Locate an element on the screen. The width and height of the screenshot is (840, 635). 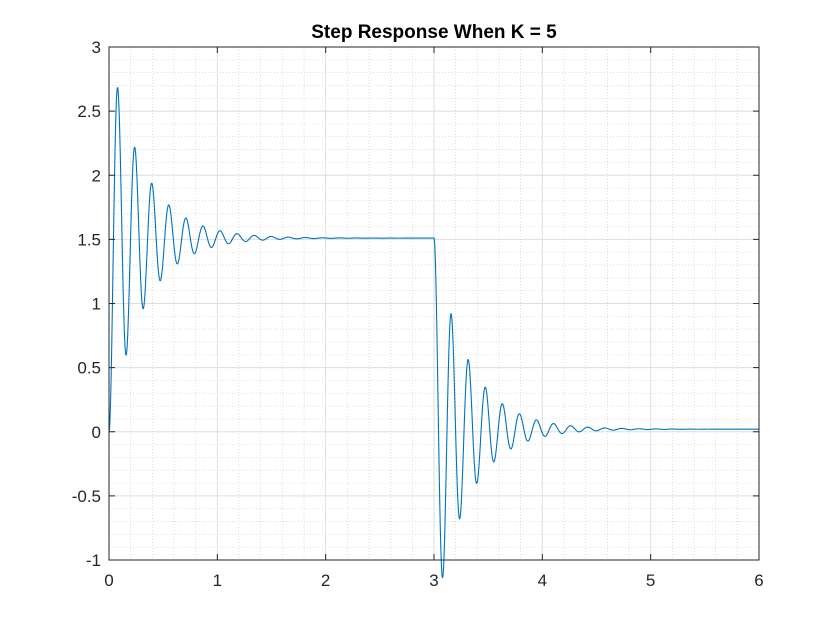
x-tick-label: 0 is located at coordinates (108, 580).